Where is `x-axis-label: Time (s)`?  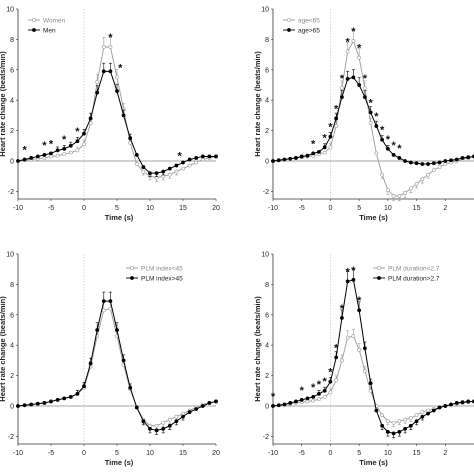
x-axis-label: Time (s) is located at coordinates (119, 462).